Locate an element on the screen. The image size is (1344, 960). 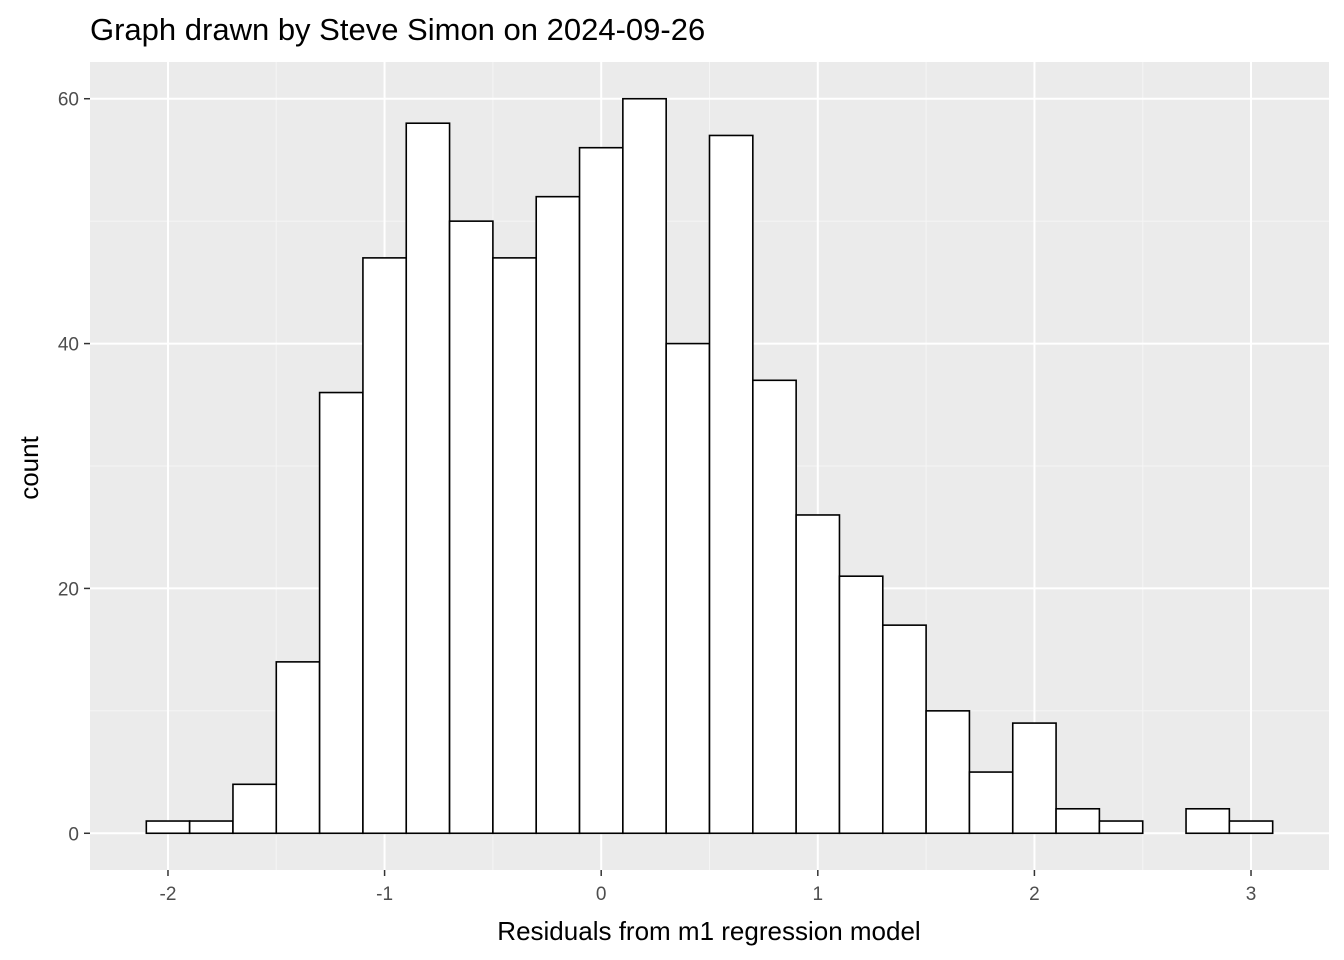
x-tick-label: 3 is located at coordinates (1251, 894).